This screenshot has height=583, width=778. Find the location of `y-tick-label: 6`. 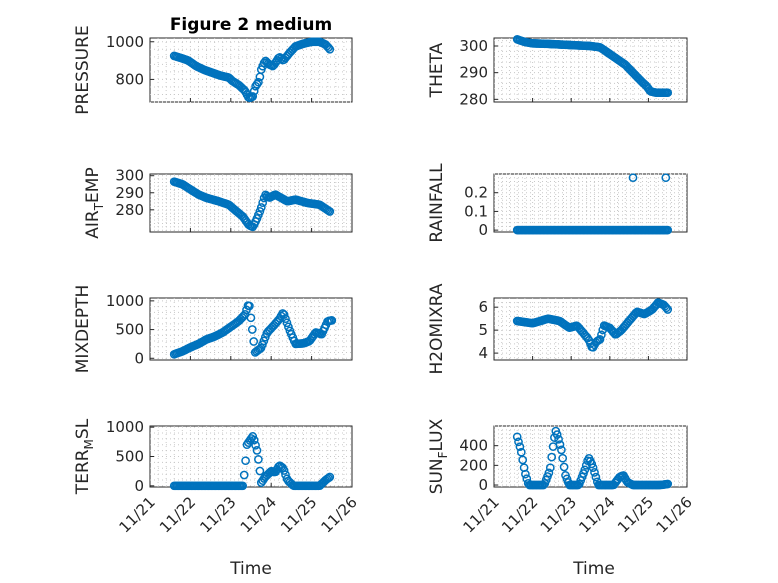

y-tick-label: 6 is located at coordinates (483, 307).